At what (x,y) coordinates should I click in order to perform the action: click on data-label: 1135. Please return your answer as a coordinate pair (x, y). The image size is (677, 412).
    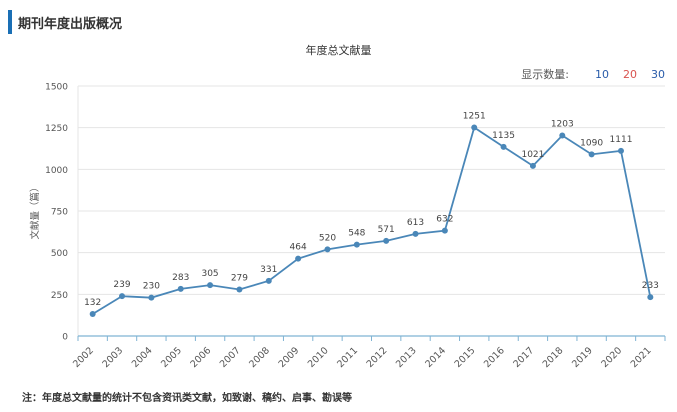
    Looking at the image, I should click on (503, 136).